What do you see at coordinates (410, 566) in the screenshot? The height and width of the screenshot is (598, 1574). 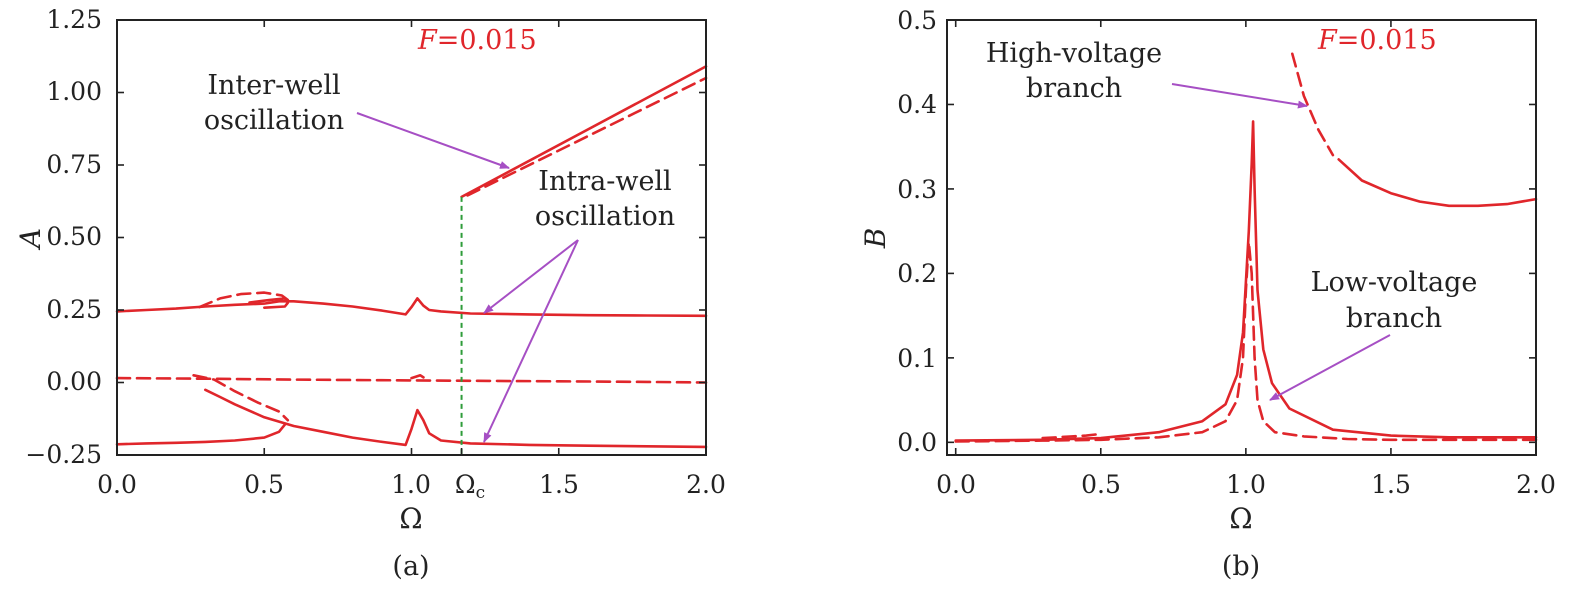 I see `panel-a-caption: (a)` at bounding box center [410, 566].